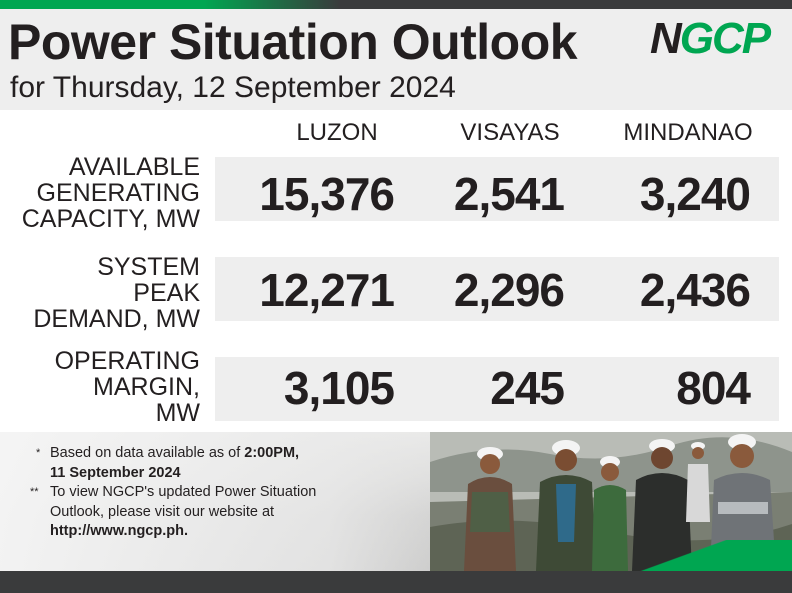 The image size is (792, 593). I want to click on footnote-marker: *, so click(38, 453).